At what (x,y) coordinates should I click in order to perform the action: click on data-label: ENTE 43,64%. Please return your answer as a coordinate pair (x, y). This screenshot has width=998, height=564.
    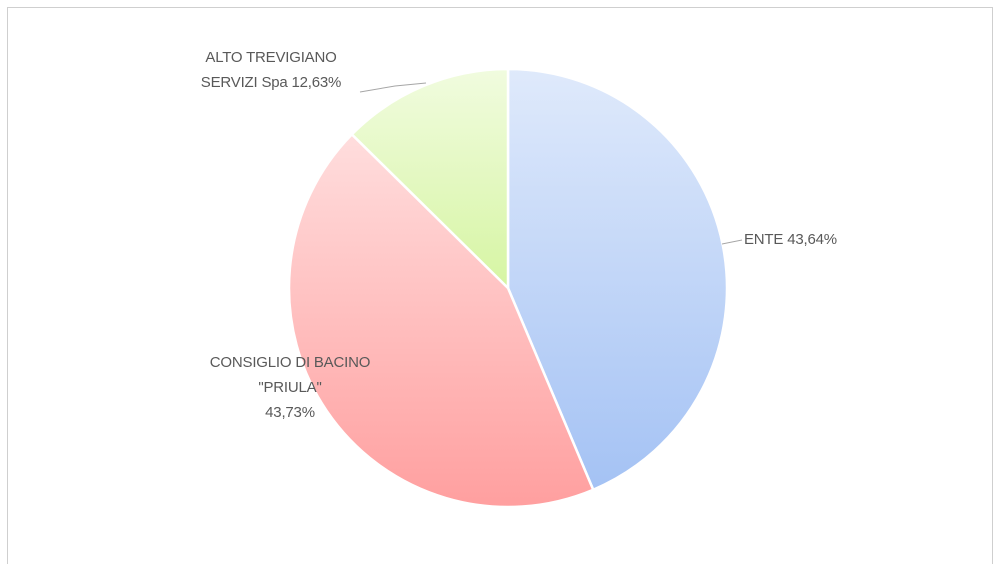
    Looking at the image, I should click on (790, 239).